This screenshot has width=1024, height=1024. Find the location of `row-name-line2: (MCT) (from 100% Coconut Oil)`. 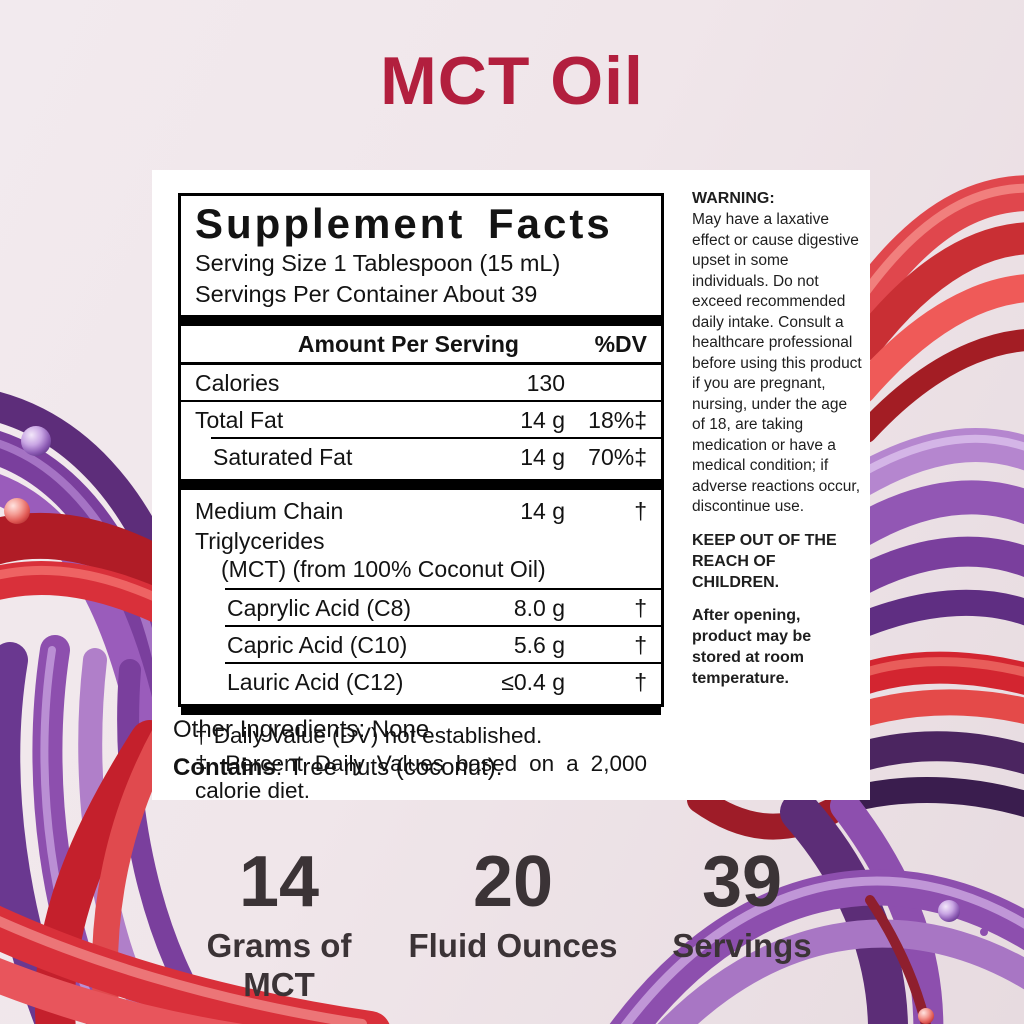

row-name-line2: (MCT) (from 100% Coconut Oil) is located at coordinates (383, 569).